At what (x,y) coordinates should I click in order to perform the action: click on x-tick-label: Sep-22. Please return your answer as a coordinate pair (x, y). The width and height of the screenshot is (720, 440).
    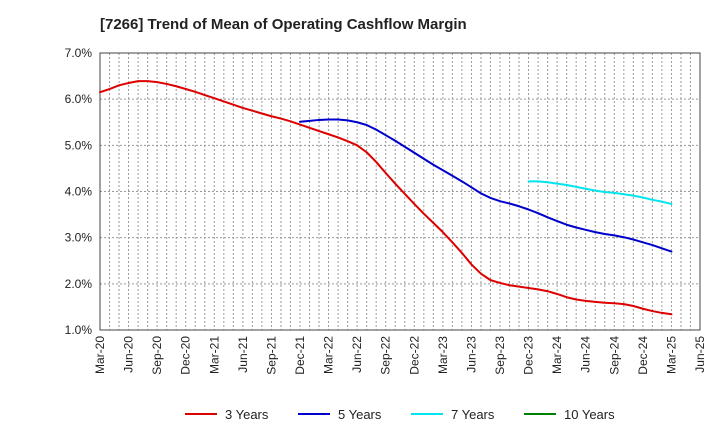
    Looking at the image, I should click on (386, 355).